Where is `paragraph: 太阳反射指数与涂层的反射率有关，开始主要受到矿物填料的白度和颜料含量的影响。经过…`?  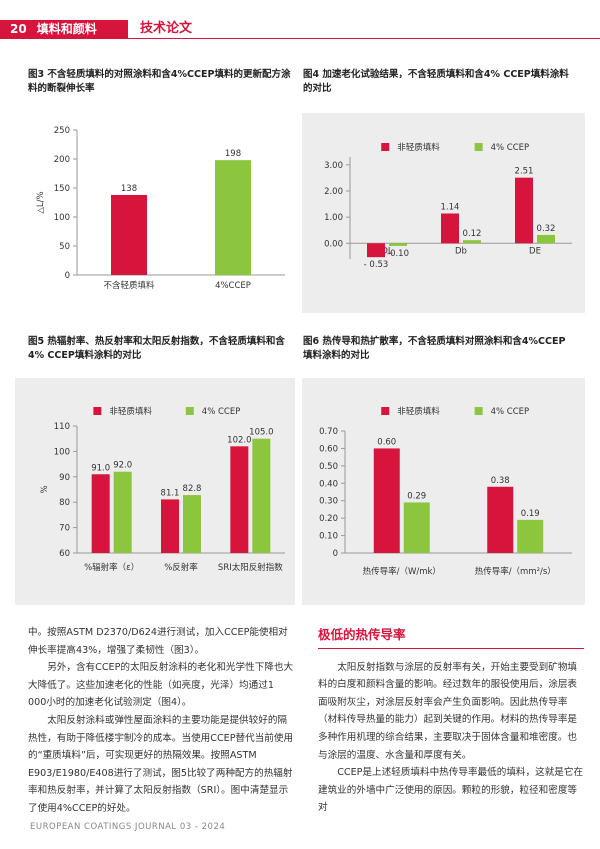 paragraph: 太阳反射指数与涂层的反射率有关，开始主要受到矿物填料的白度和颜料含量的影响。经过… is located at coordinates (448, 711).